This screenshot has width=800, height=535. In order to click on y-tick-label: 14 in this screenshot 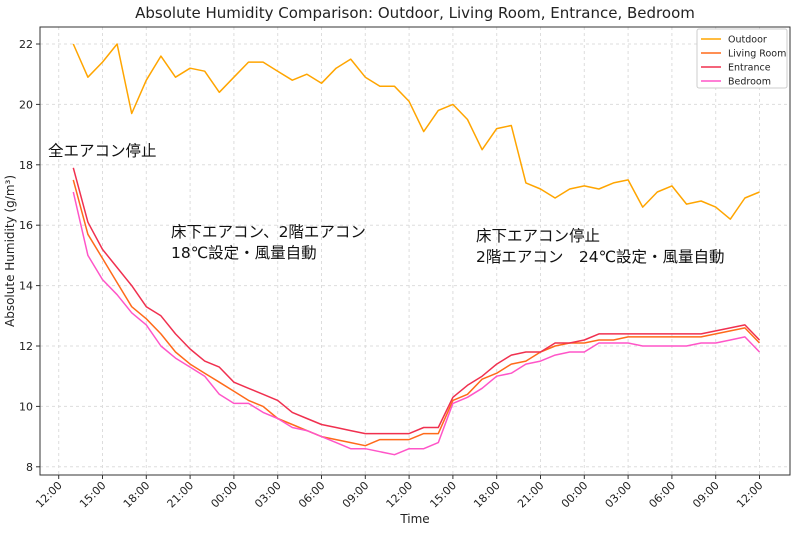, I will do `click(26, 286)`.